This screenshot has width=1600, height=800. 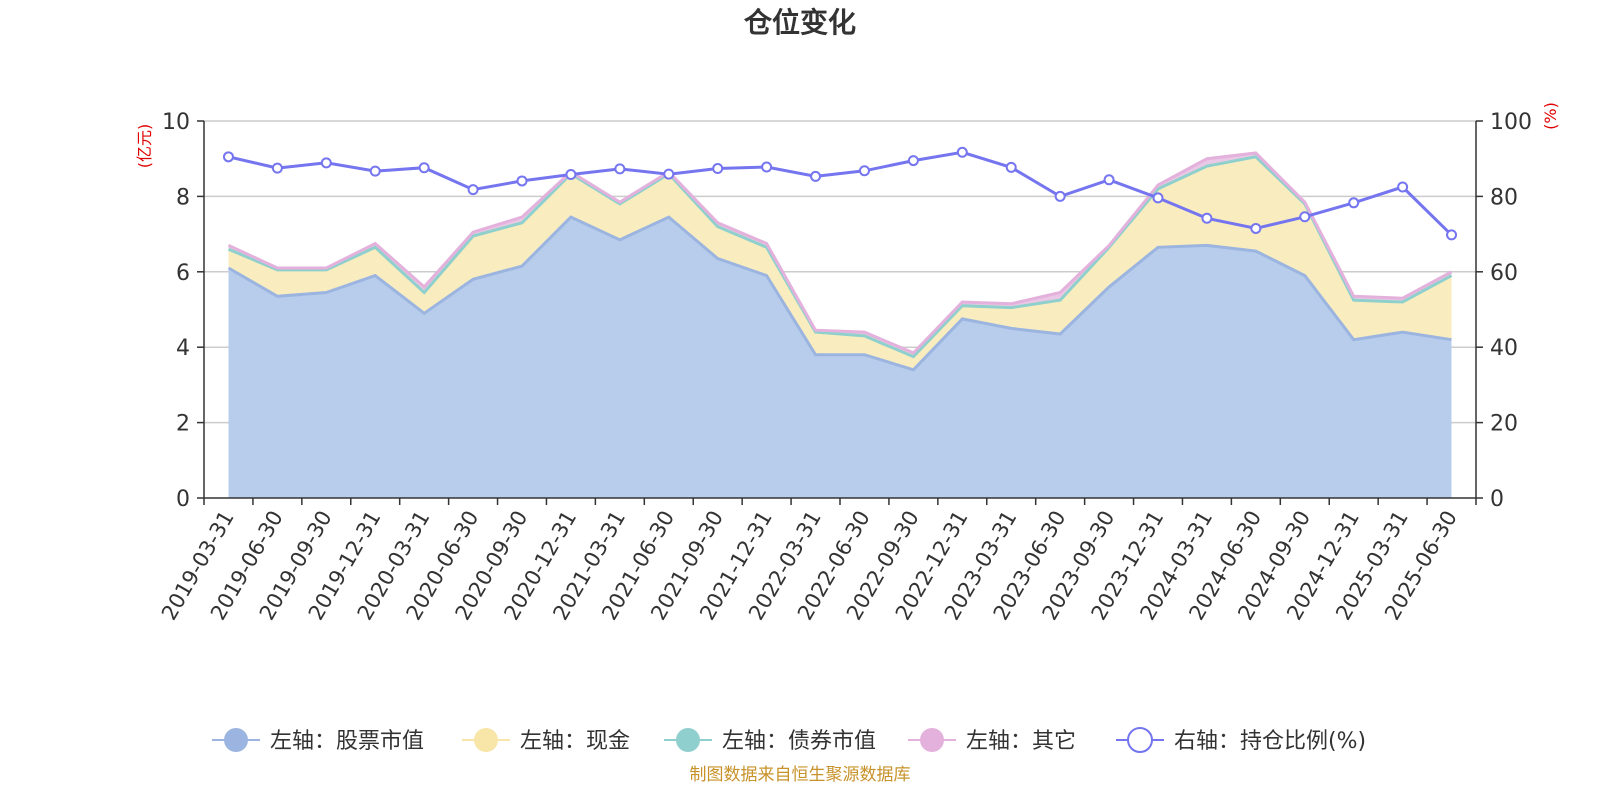 I want to click on legend-item: 左轴：其它, so click(x=992, y=741).